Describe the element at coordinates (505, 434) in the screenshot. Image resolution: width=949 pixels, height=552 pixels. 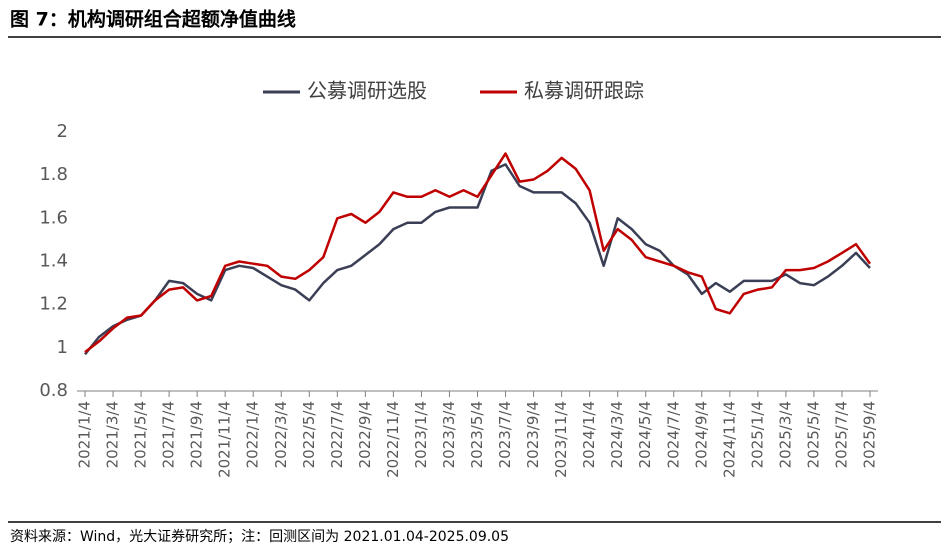
I see `x-tick-label: 2023/7/4` at that location.